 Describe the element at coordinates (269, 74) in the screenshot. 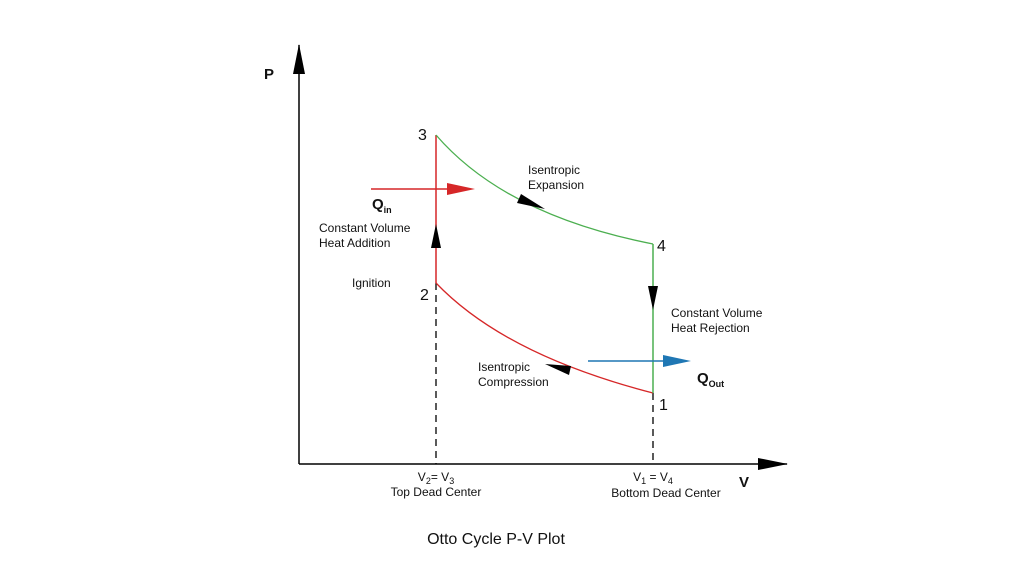

I see `y-axis-label: P` at that location.